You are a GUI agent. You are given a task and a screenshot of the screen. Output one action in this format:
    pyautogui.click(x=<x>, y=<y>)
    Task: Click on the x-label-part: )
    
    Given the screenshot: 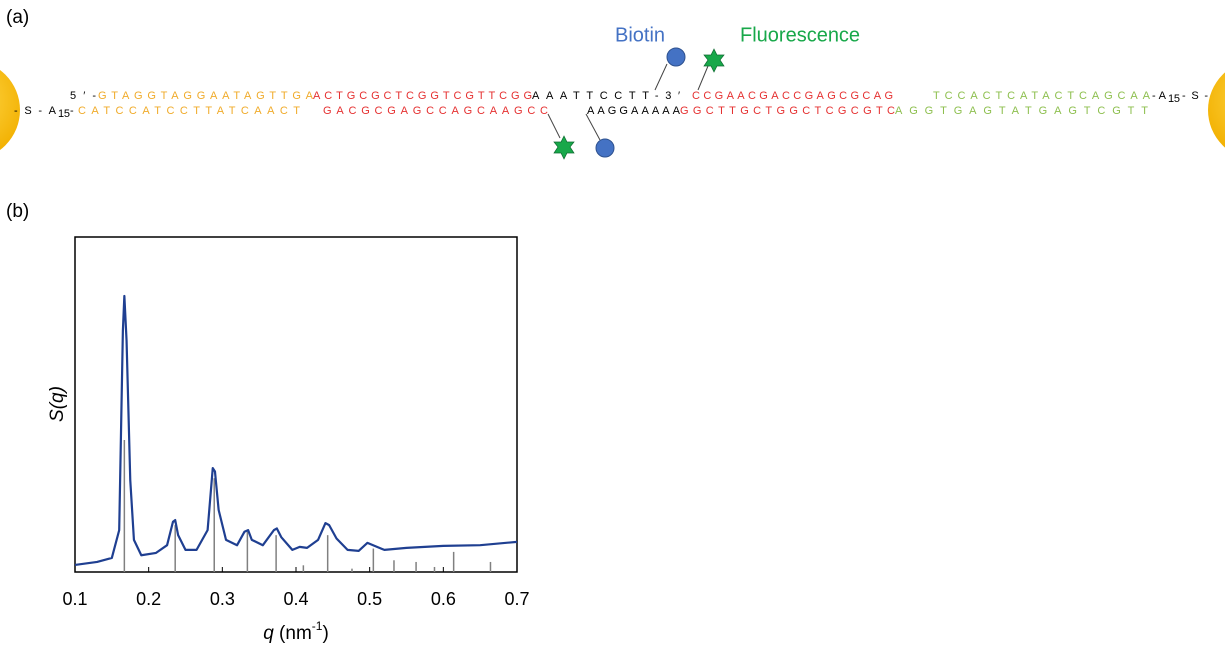 What is the action you would take?
    pyautogui.click(x=325, y=633)
    